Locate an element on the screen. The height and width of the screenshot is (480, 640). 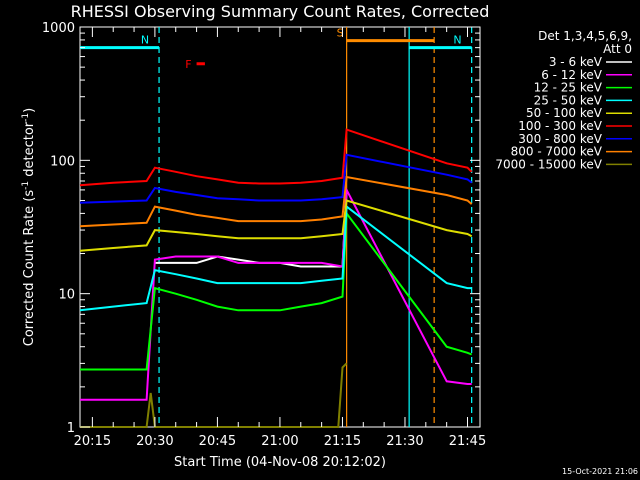
flag-label: F is located at coordinates (188, 64).